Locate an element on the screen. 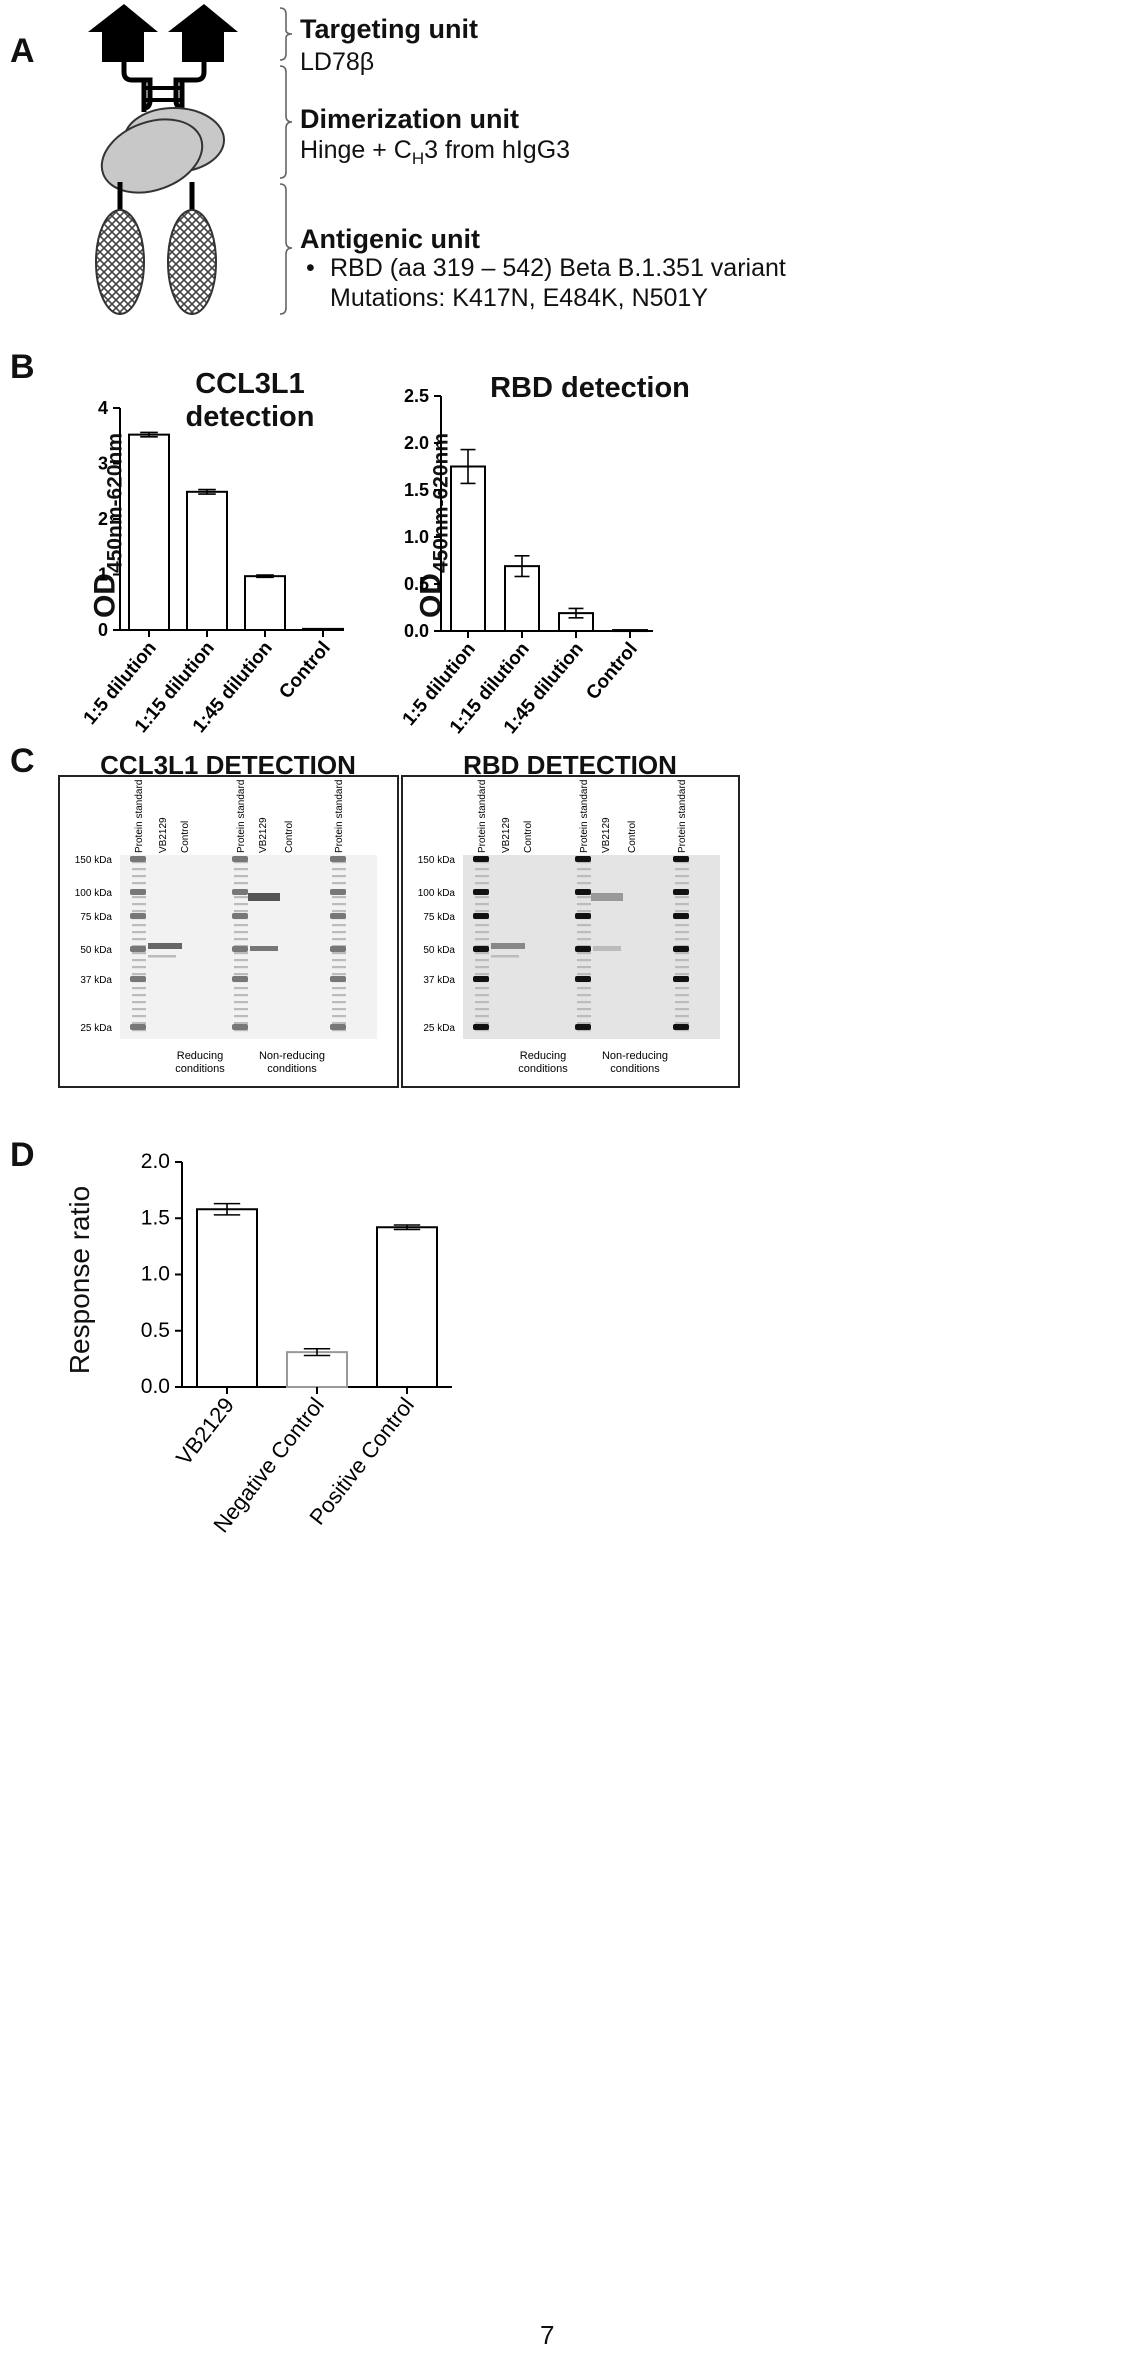 This screenshot has height=2362, width=1122. dimerization-domain-front is located at coordinates (152, 156).